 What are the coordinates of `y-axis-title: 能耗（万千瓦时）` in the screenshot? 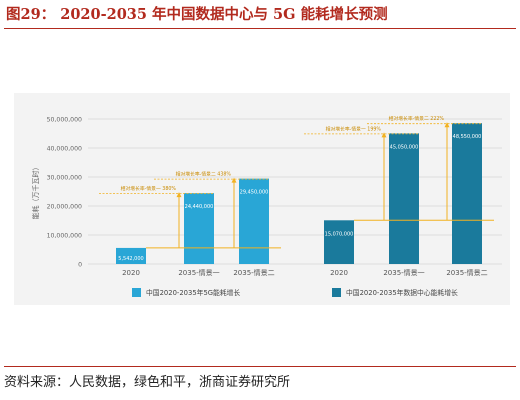 It's located at (35, 192).